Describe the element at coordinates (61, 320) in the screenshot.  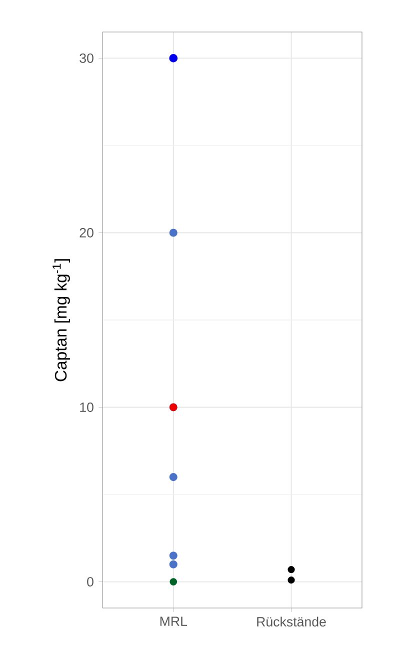
I see `y-axis-title: Captan [mg kg$^{-1}$]` at that location.